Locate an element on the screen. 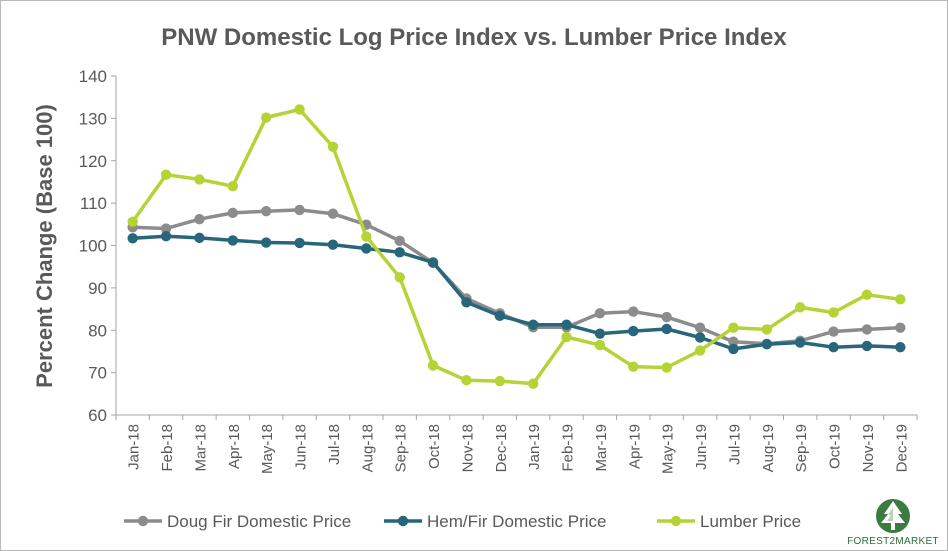 The image size is (948, 551). y-tick-label: 70 is located at coordinates (97, 373).